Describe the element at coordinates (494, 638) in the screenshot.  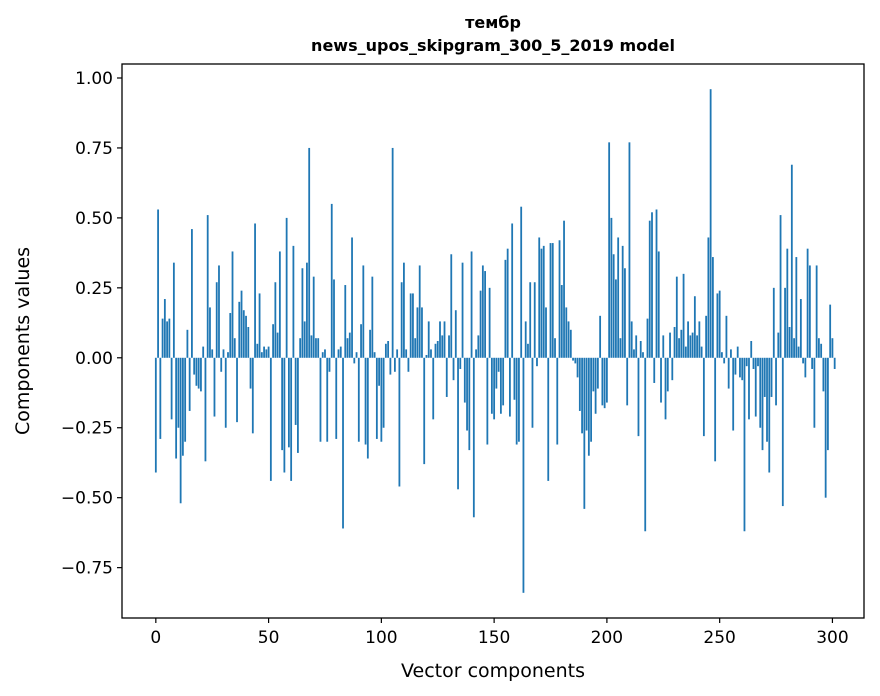
I see `x-tick-label: 150` at that location.